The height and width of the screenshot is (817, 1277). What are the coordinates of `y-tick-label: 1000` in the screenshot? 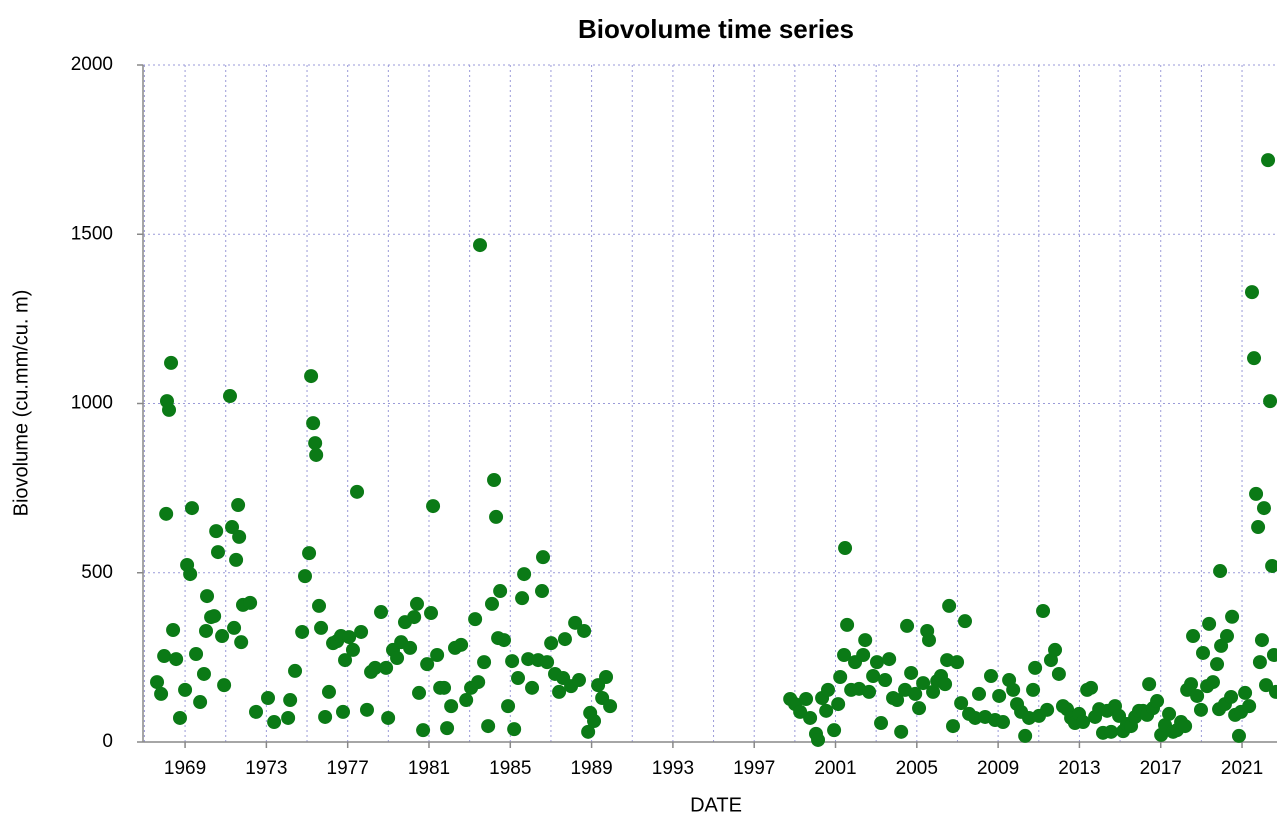 It's located at (92, 403).